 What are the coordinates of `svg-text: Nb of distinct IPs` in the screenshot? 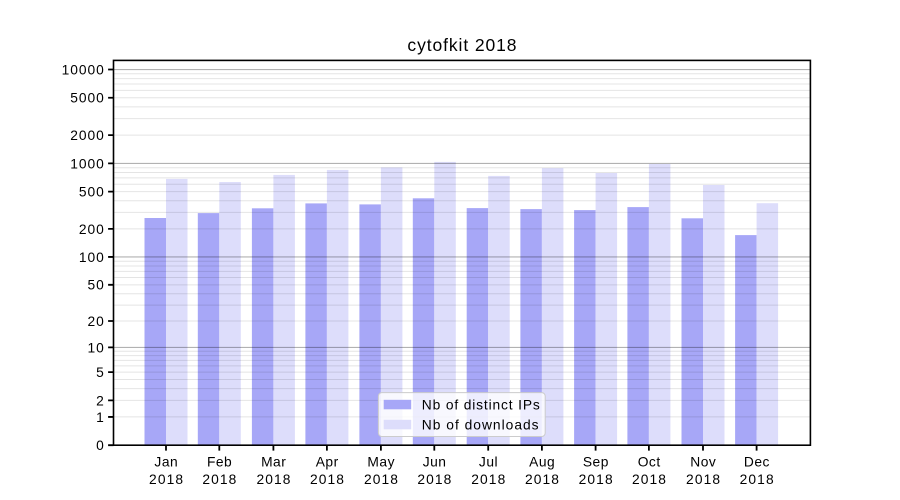 It's located at (481, 404).